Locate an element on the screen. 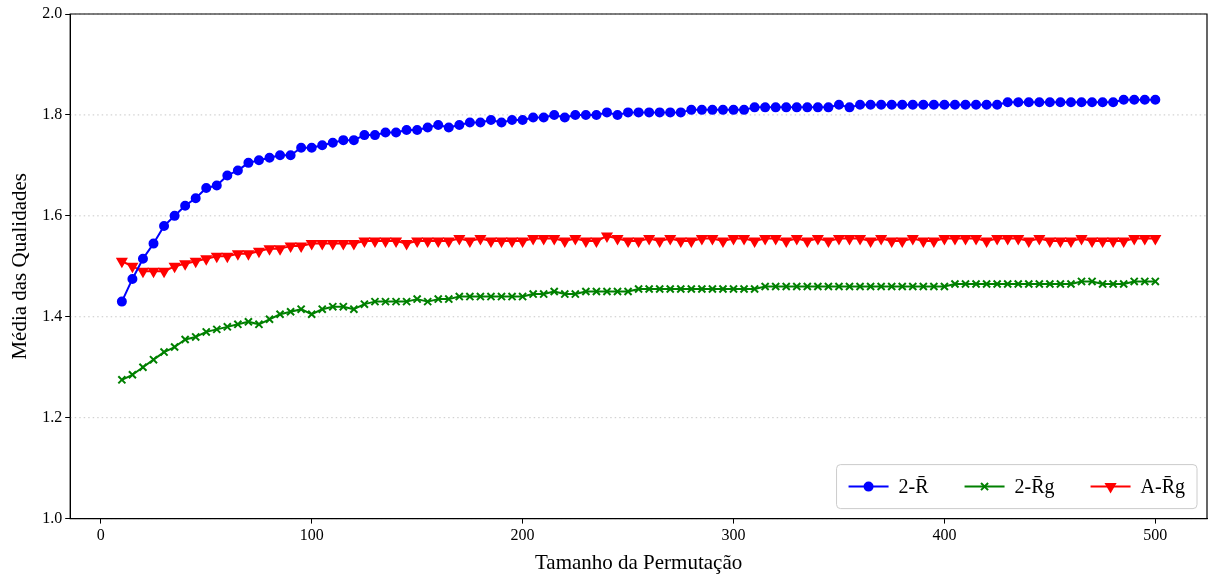 This screenshot has height=584, width=1214. y-axis-title: Média das Qualidades is located at coordinates (19, 266).